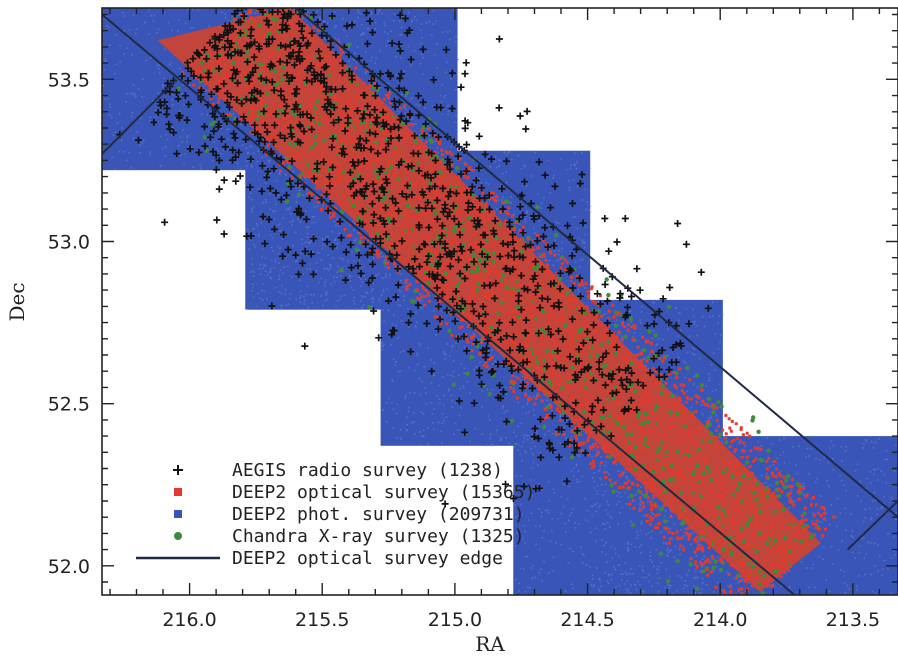 Image resolution: width=898 pixels, height=659 pixels. What do you see at coordinates (455, 620) in the screenshot?
I see `x-tick-label: 215.0` at bounding box center [455, 620].